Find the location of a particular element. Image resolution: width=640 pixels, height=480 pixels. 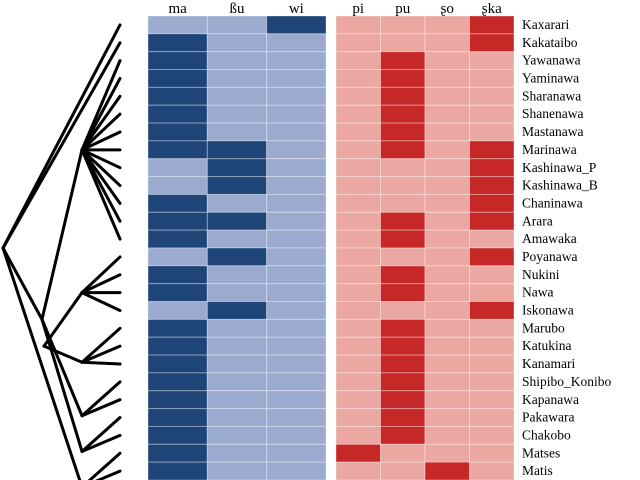

heatmap-cell-kanamari-ma is located at coordinates (177, 364).